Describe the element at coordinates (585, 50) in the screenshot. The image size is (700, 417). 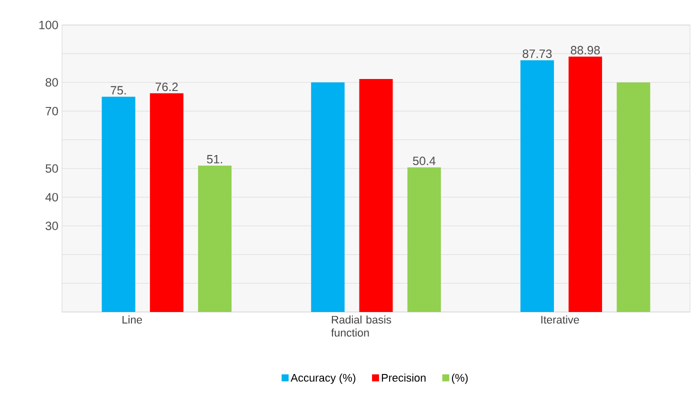
I see `data-label: 88.98` at that location.